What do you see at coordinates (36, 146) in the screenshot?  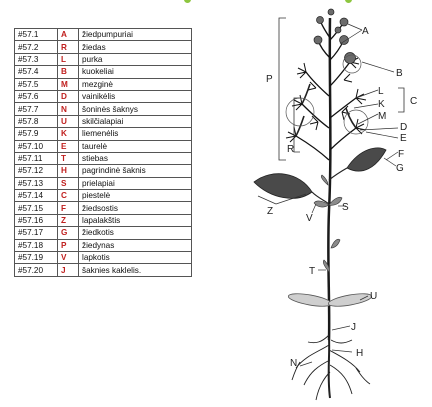 I see `legend-number: #57.10` at bounding box center [36, 146].